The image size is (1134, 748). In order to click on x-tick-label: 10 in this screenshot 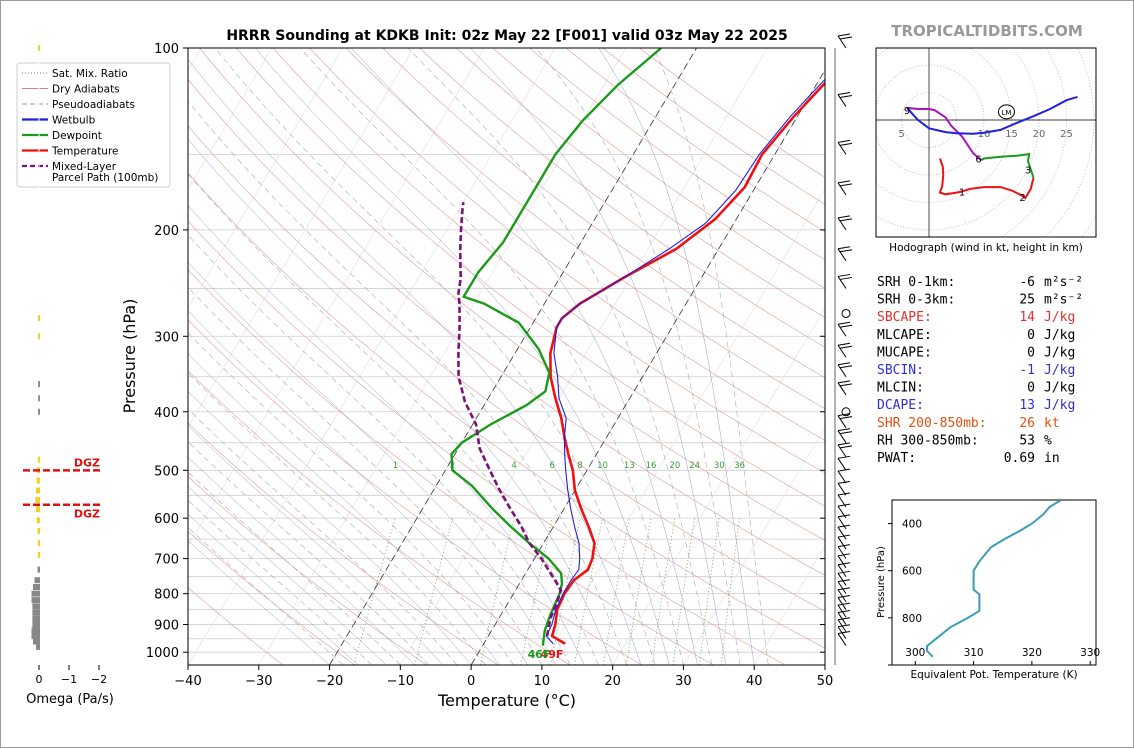, I will do `click(542, 681)`.